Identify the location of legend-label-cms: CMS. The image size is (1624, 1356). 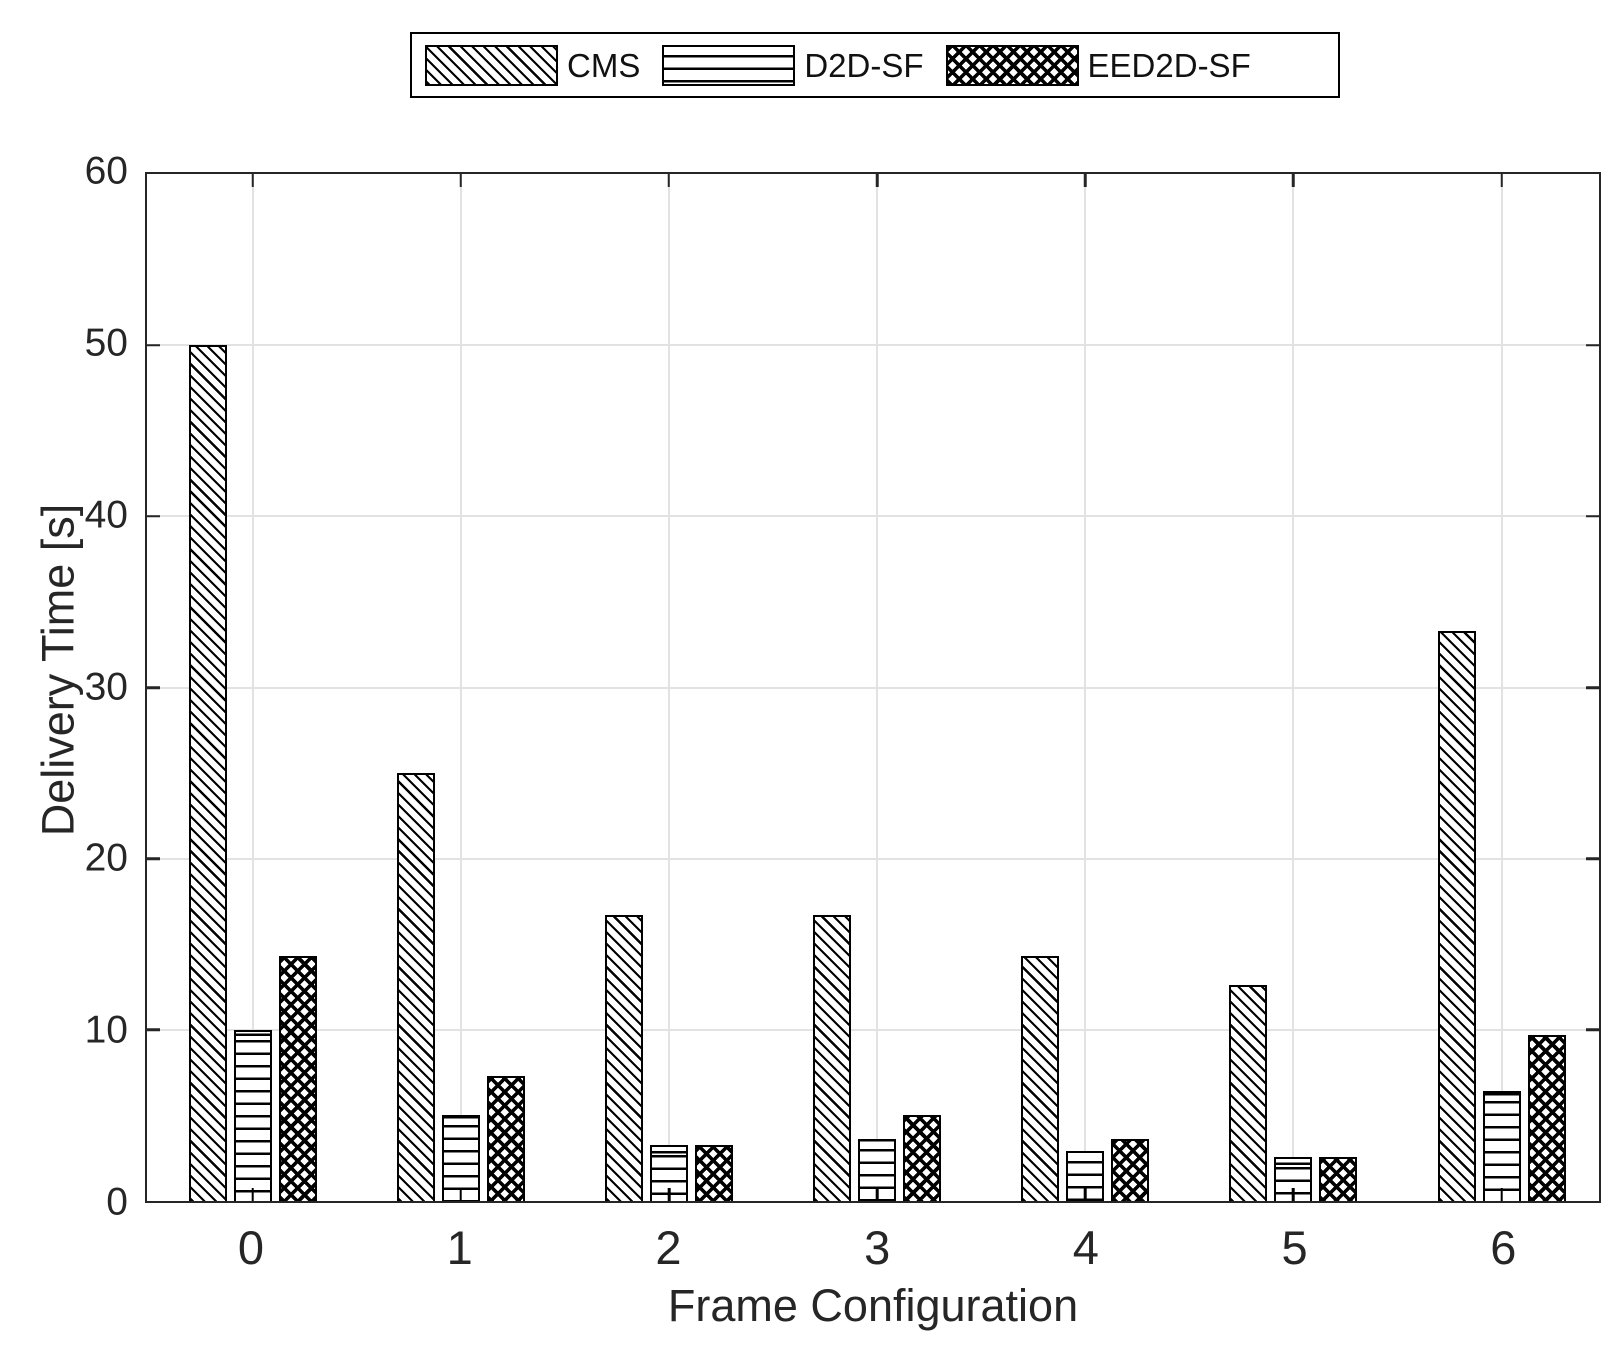
(604, 65).